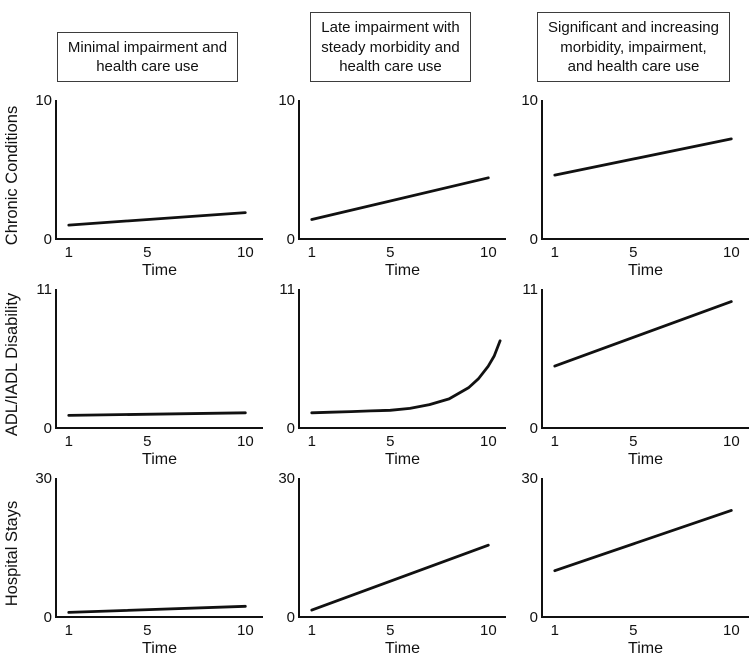 The image size is (755, 662). What do you see at coordinates (12, 175) in the screenshot?
I see `row-axis-label-chronic-conditions: Chronic Conditions` at bounding box center [12, 175].